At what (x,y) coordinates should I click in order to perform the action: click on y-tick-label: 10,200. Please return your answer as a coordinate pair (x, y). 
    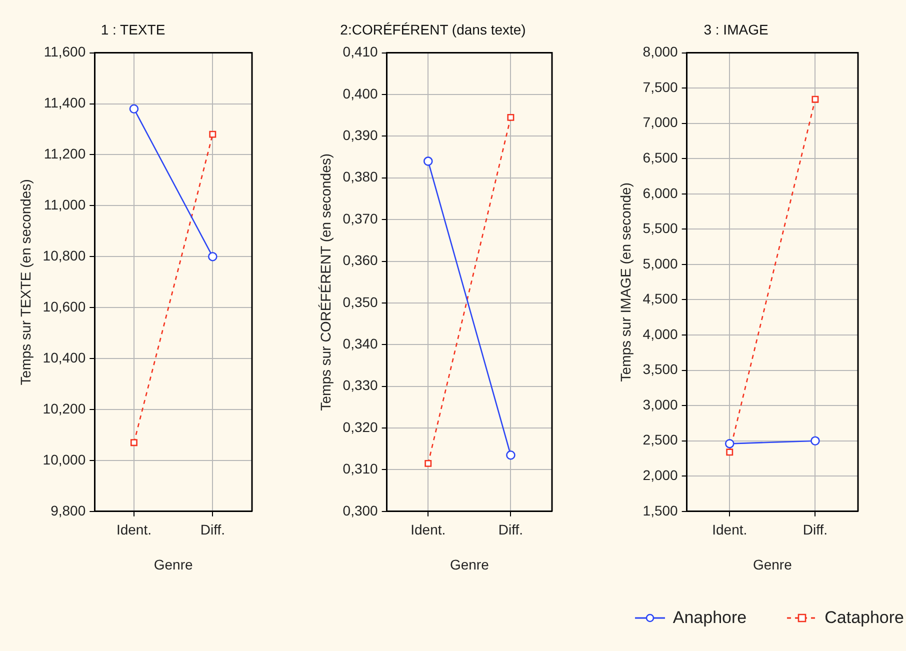
    Looking at the image, I should click on (64, 408).